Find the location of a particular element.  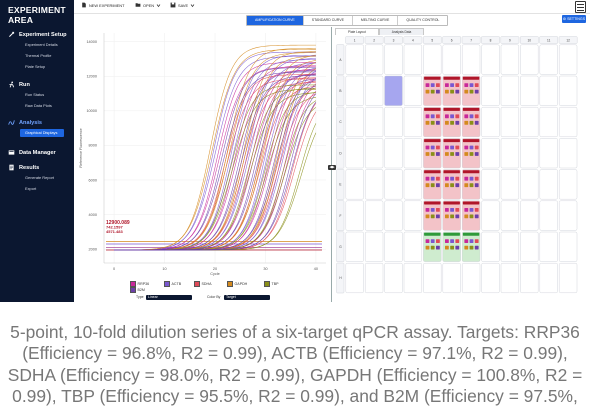

plate-well-D4 is located at coordinates (412, 153).